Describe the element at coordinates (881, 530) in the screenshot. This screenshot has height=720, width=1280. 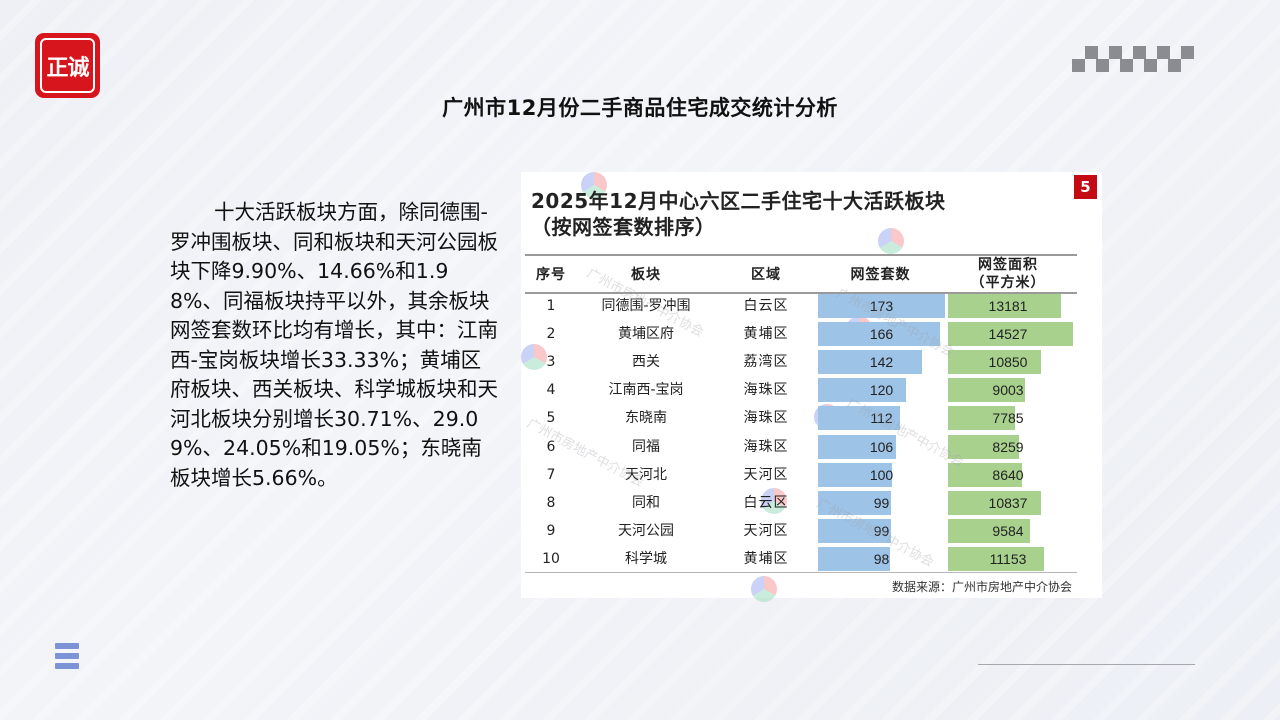
I see `cell-units: 99` at that location.